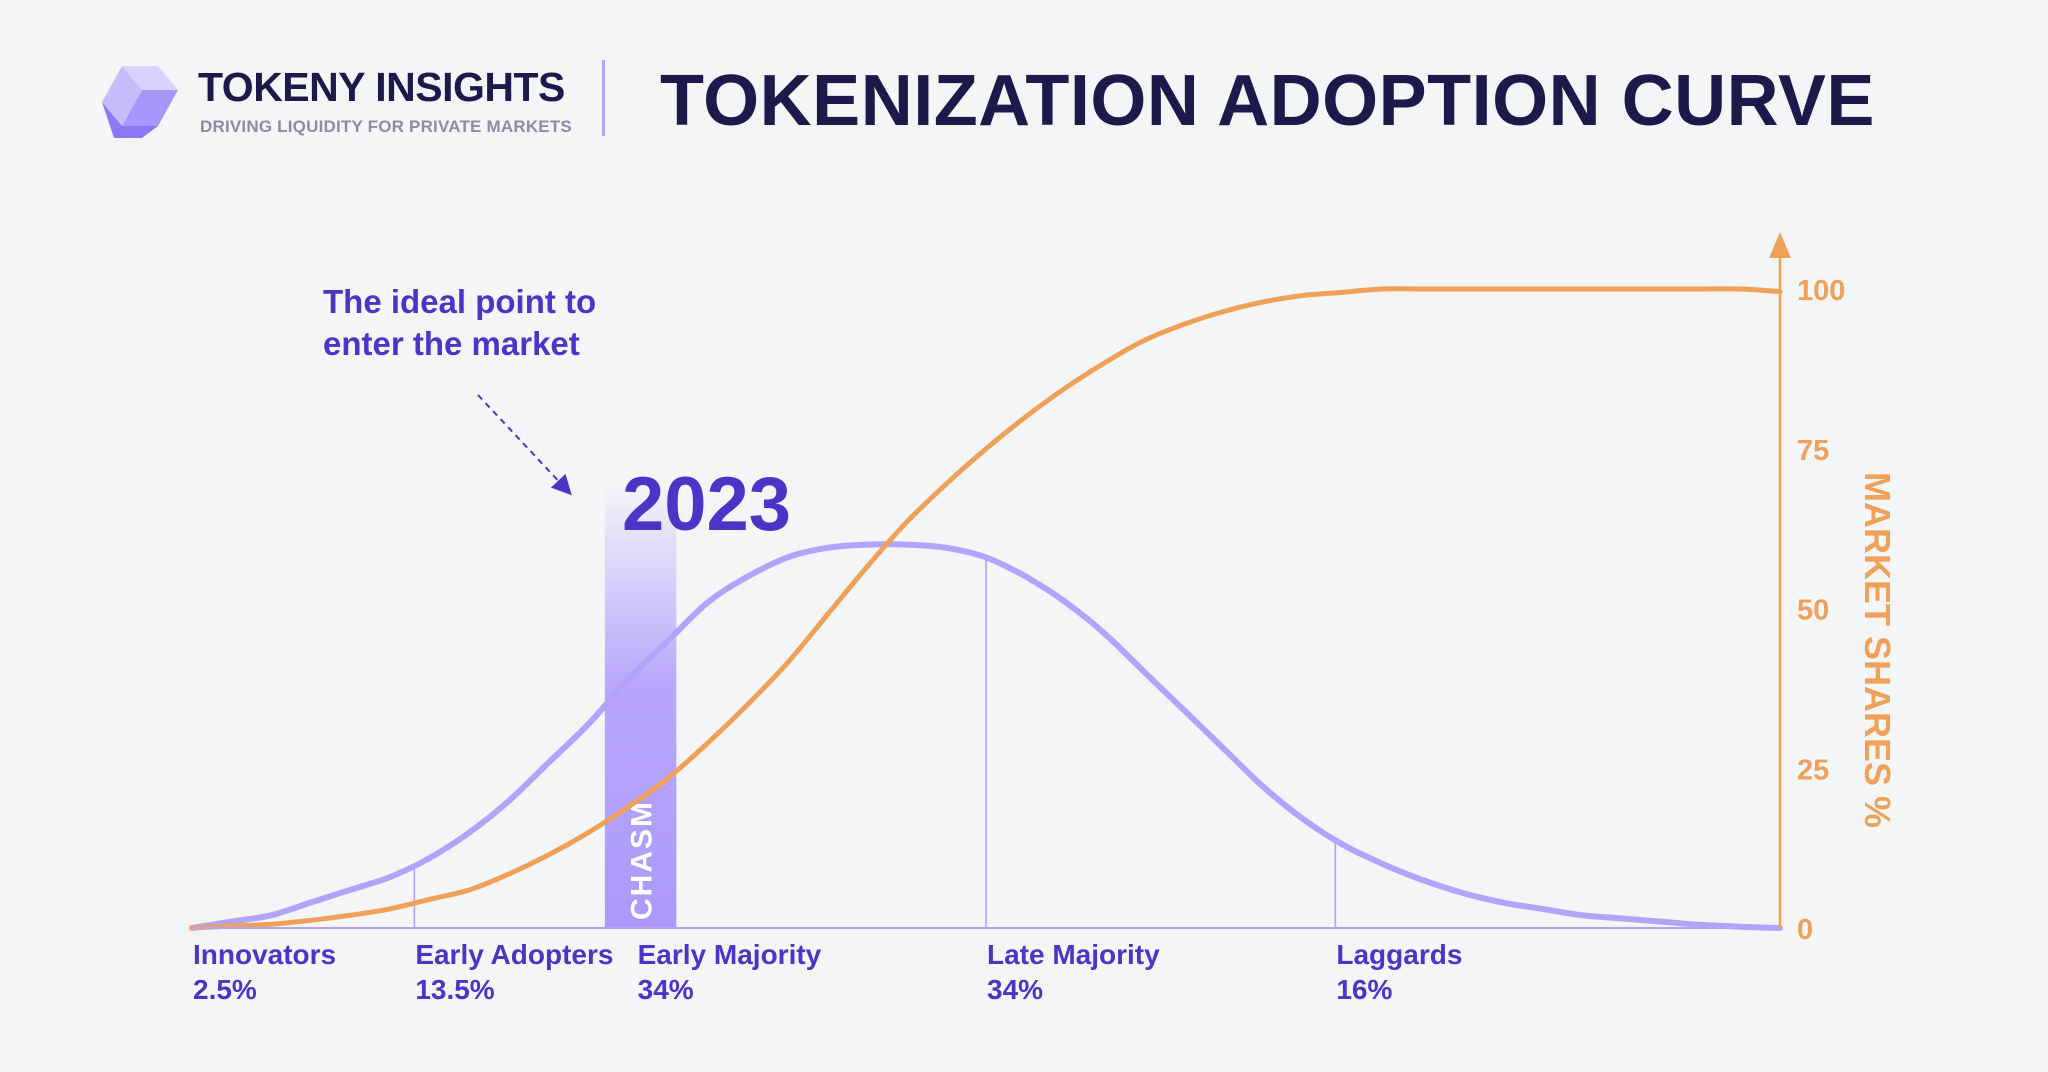 This screenshot has height=1072, width=2048. What do you see at coordinates (459, 301) in the screenshot?
I see `annotation-text: The ideal point to` at bounding box center [459, 301].